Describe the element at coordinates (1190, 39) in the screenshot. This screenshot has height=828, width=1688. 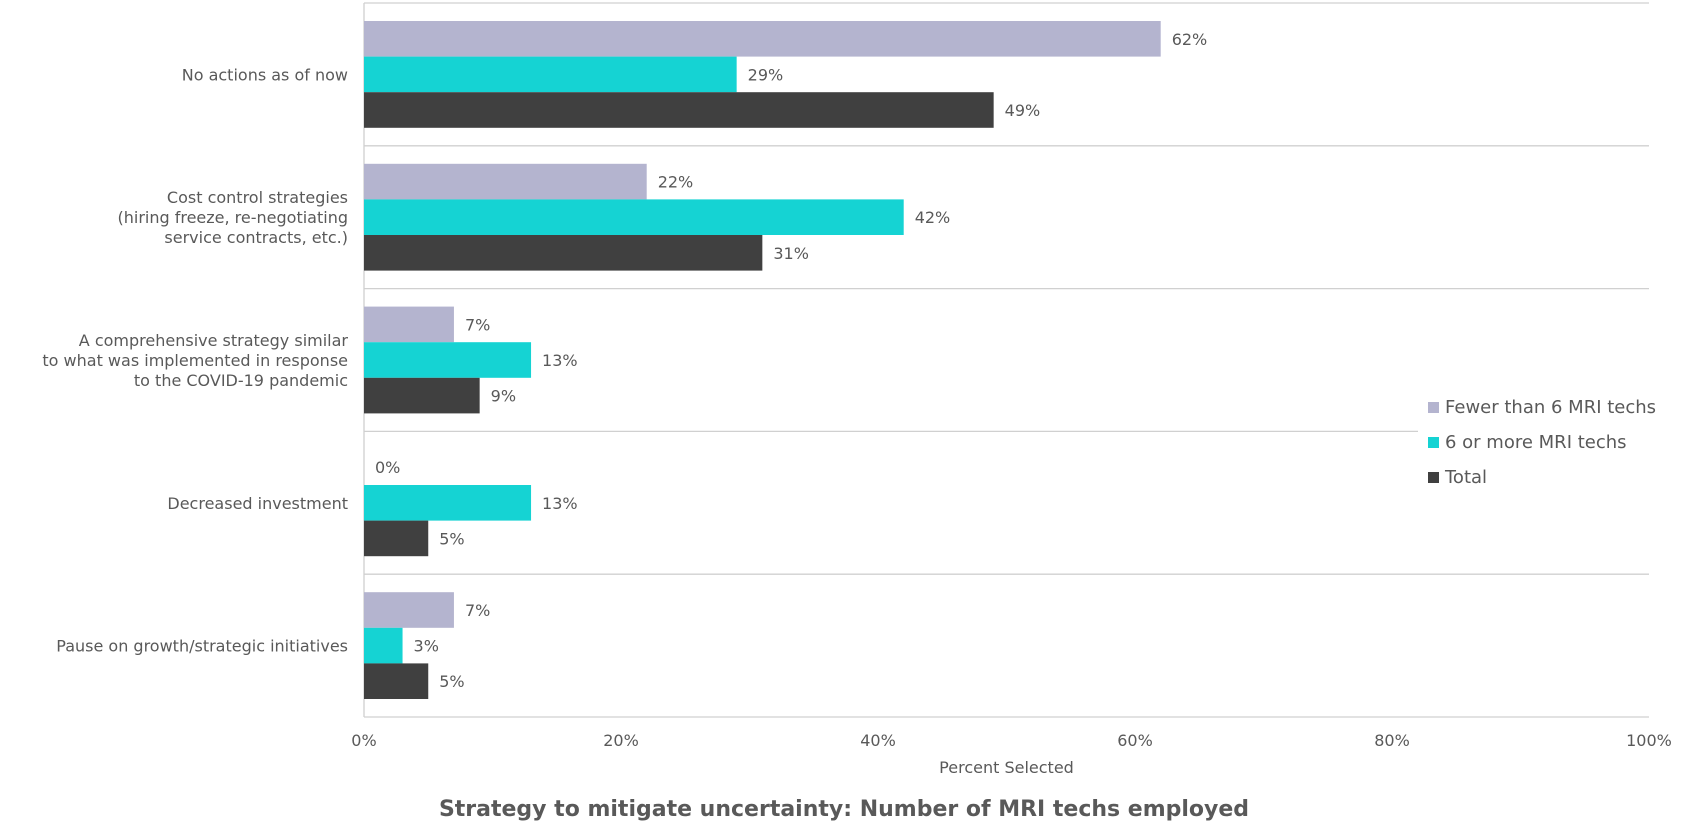
I see `data-label: 62%` at that location.